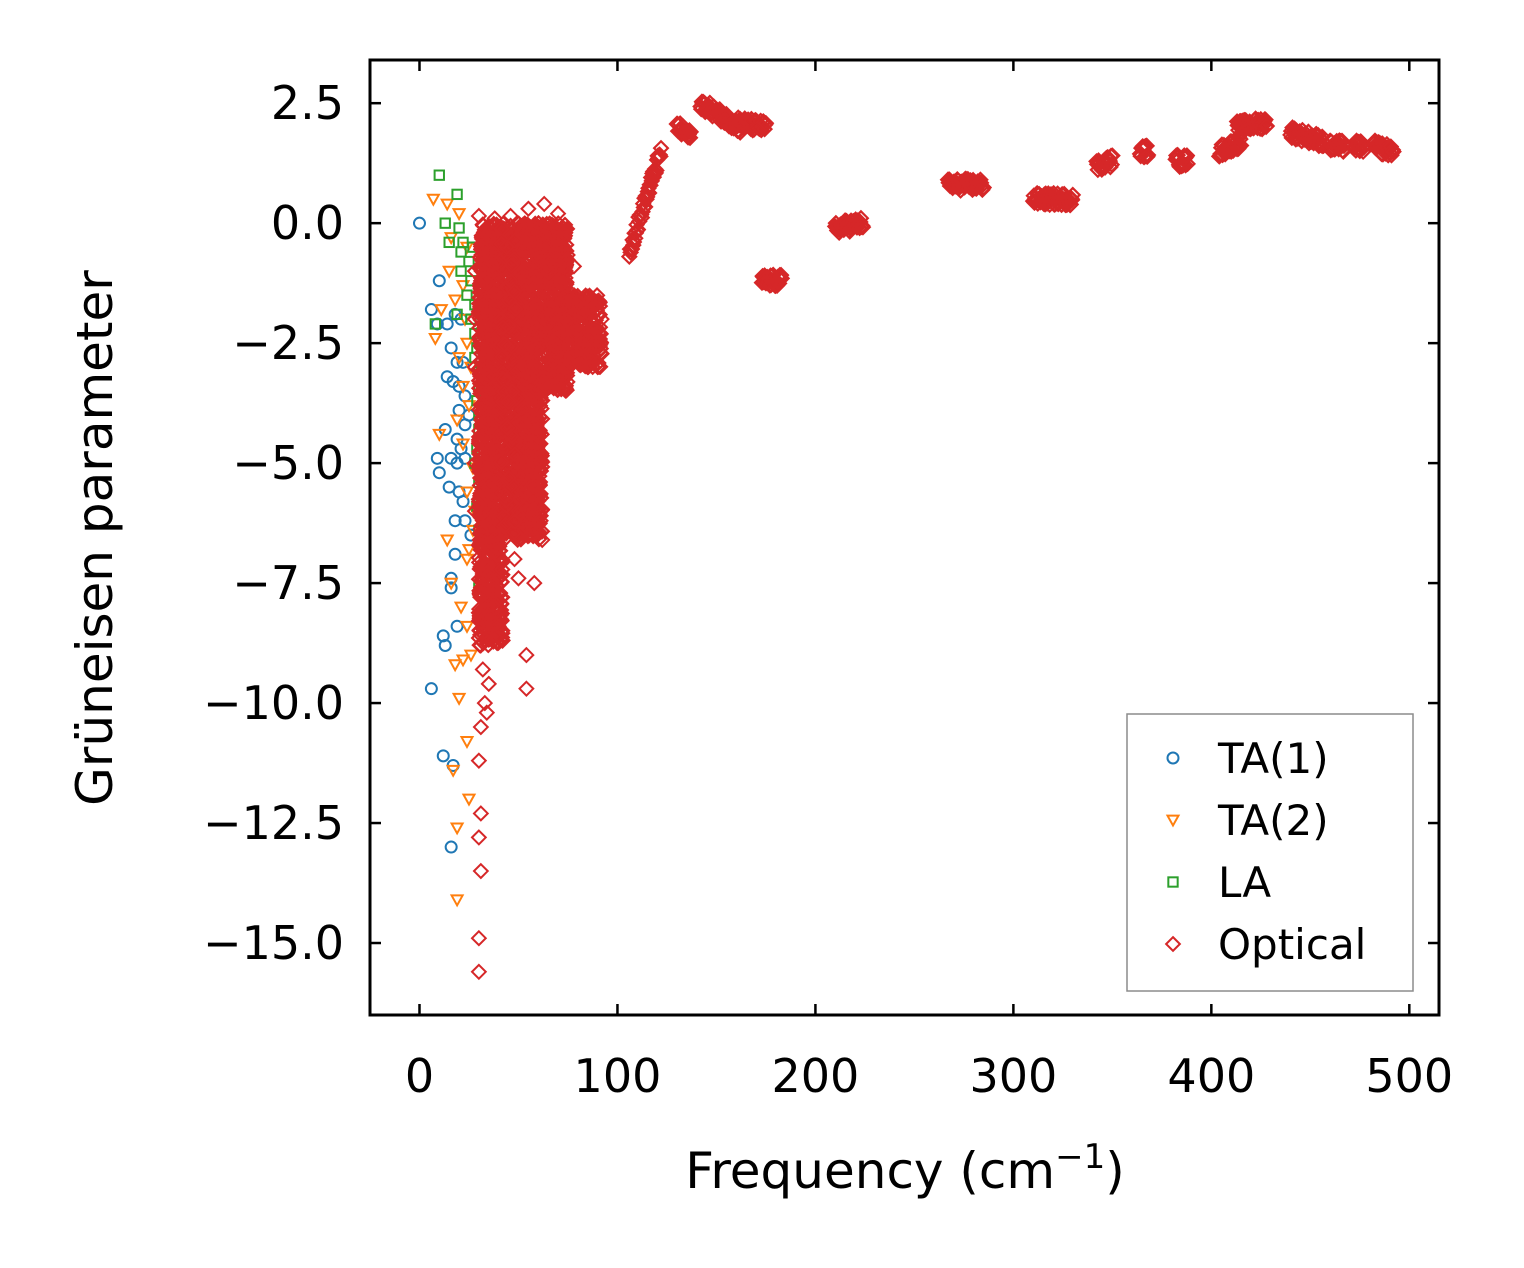  Describe the element at coordinates (1013, 1076) in the screenshot. I see `x-tick-label: 300` at that location.